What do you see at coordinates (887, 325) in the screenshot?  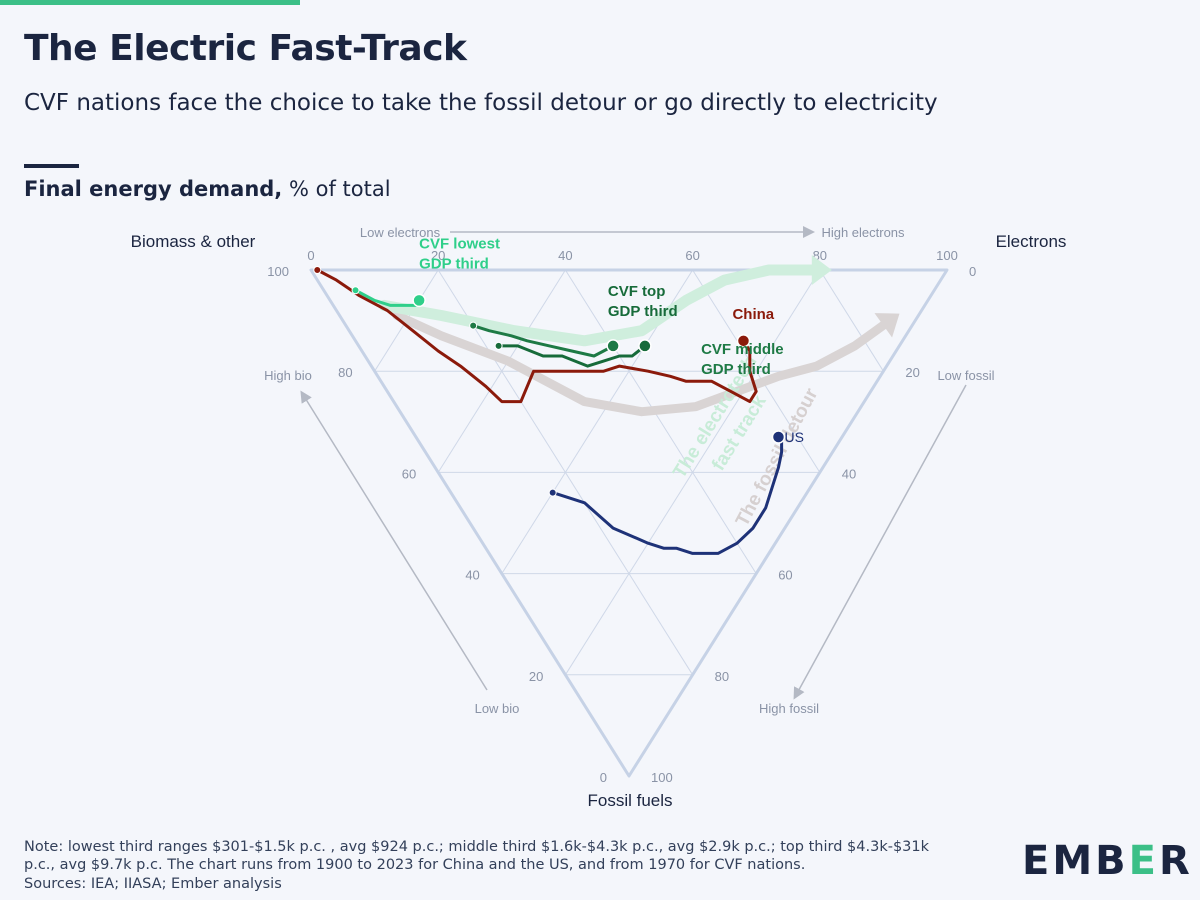 I see `fossil-detour-path-head` at bounding box center [887, 325].